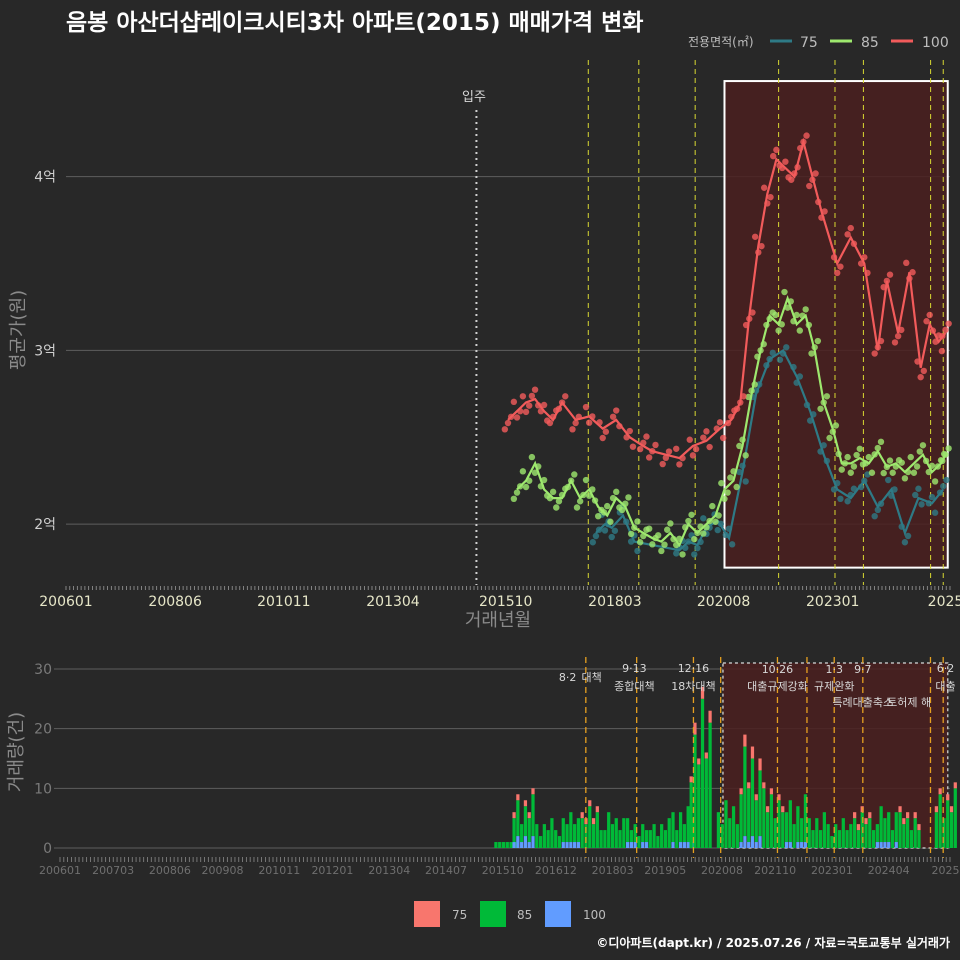 Image resolution: width=960 pixels, height=960 pixels. What do you see at coordinates (723, 602) in the screenshot?
I see `price-x-tick: 202008` at bounding box center [723, 602].